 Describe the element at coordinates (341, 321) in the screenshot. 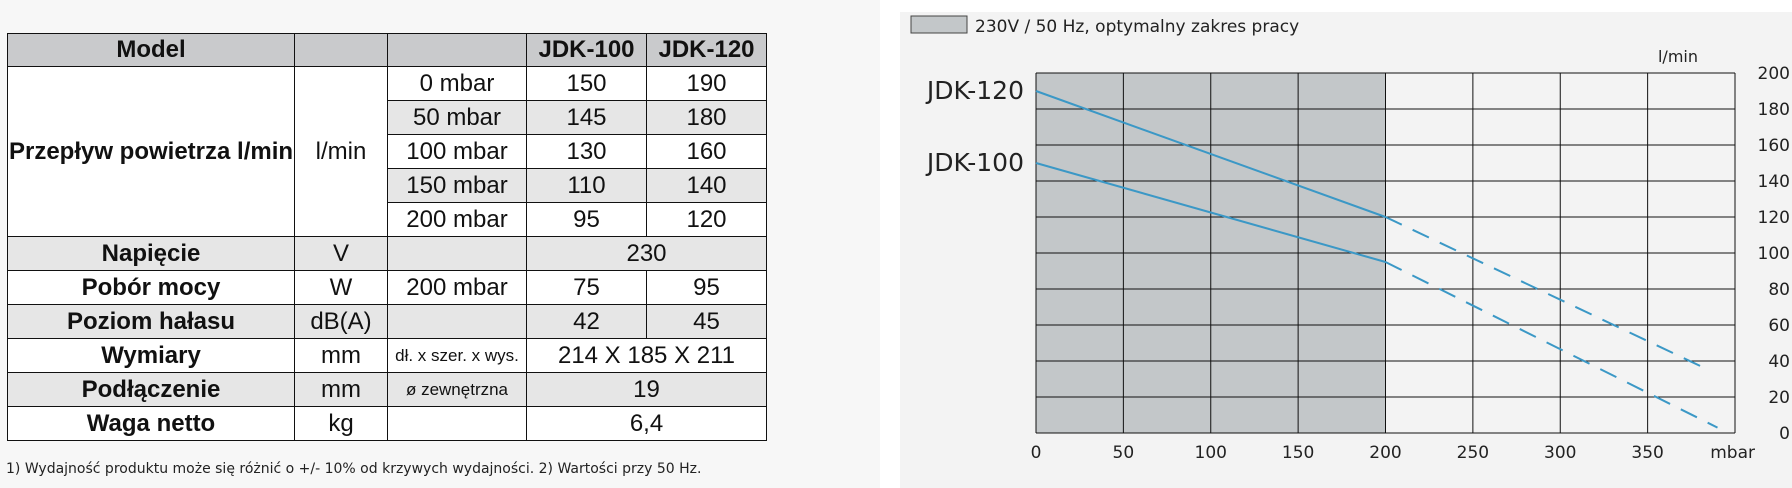

I see `noise-unit: dB(A)` at that location.